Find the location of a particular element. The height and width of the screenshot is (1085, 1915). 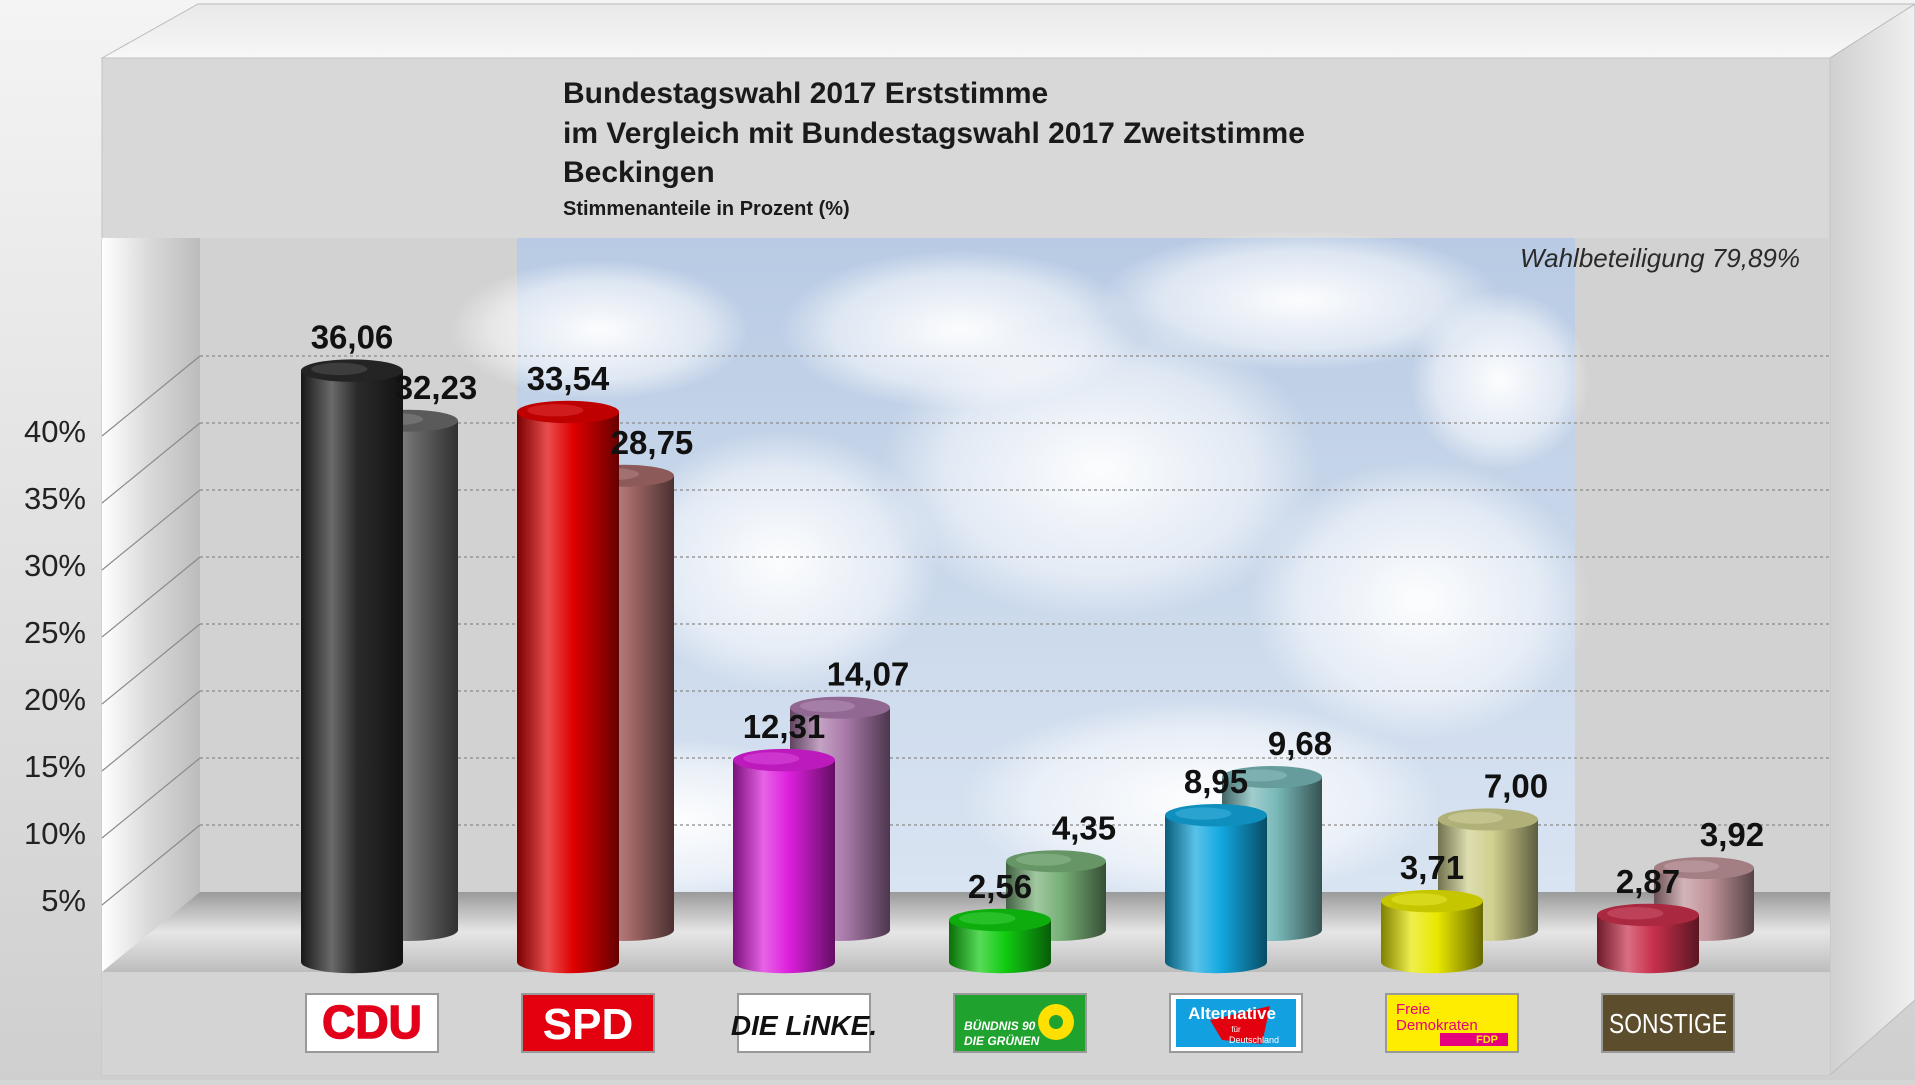

value-label-front: 2,87 is located at coordinates (1648, 881).